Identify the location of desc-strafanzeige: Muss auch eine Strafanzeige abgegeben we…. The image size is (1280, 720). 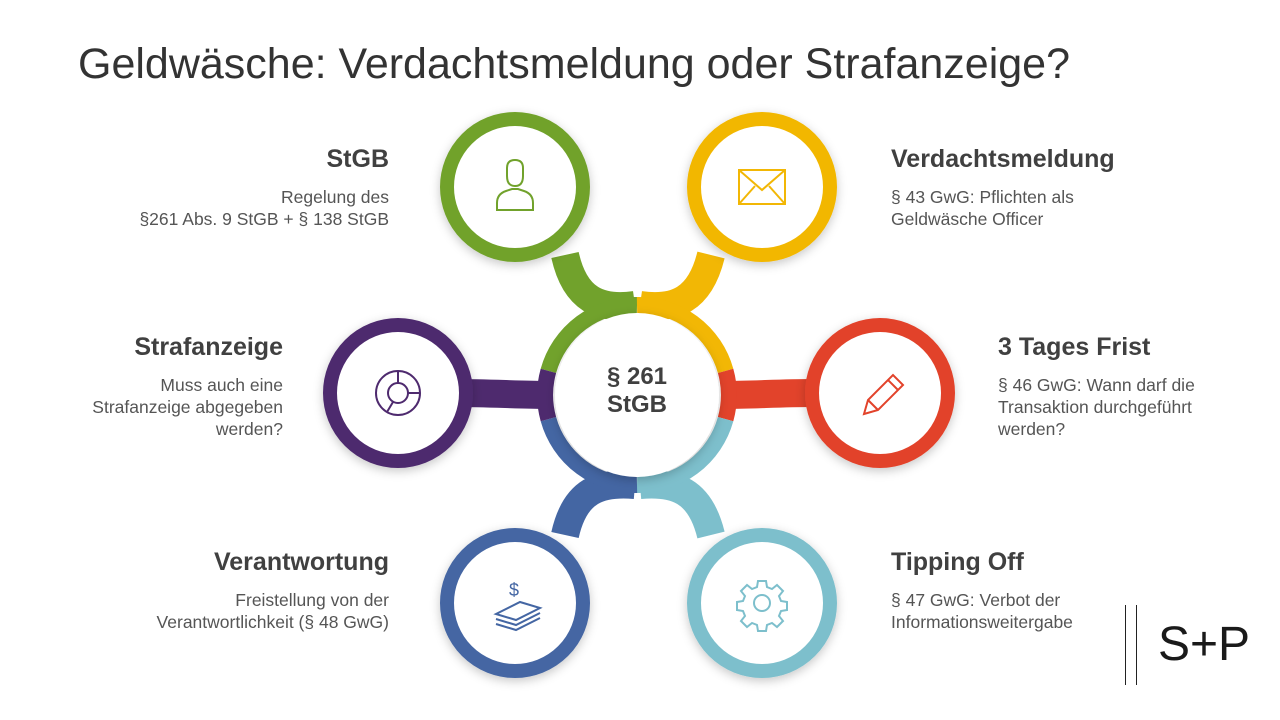
(187, 407).